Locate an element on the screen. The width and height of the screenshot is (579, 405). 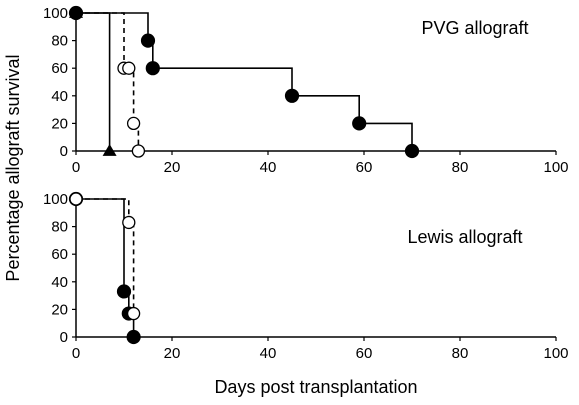
lewis-y-tick-label: 80 is located at coordinates (59, 227).